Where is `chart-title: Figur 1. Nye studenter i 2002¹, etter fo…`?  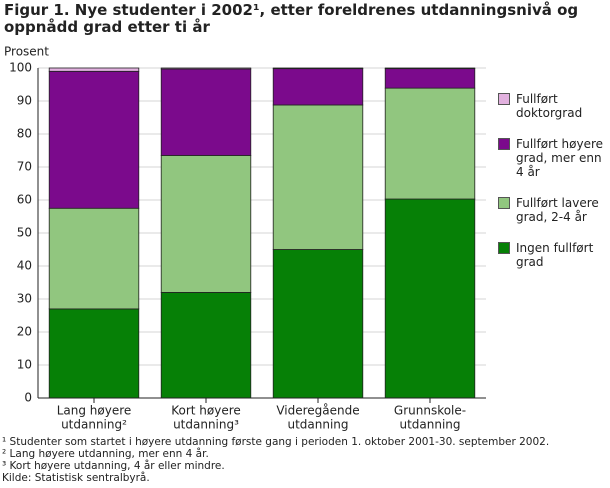 chart-title: Figur 1. Nye studenter i 2002¹, etter fo… is located at coordinates (291, 18).